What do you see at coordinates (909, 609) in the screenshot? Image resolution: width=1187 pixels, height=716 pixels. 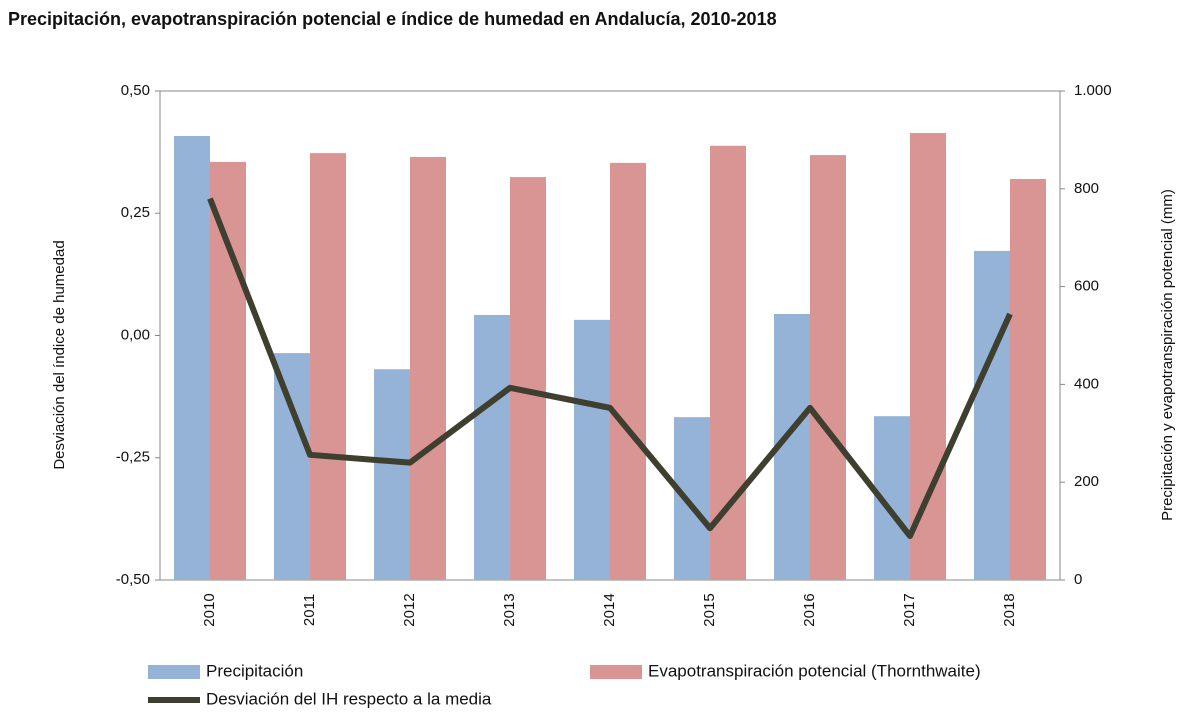 I see `x-tick-label: 2017` at bounding box center [909, 609].